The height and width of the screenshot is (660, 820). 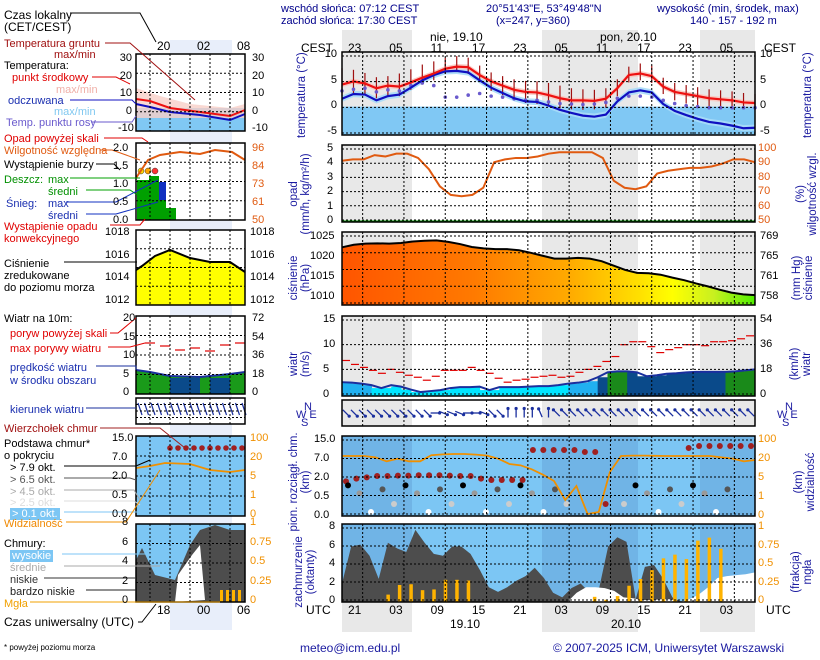 What do you see at coordinates (761, 477) in the screenshot?
I see `visibility-tick-right: 5` at bounding box center [761, 477].